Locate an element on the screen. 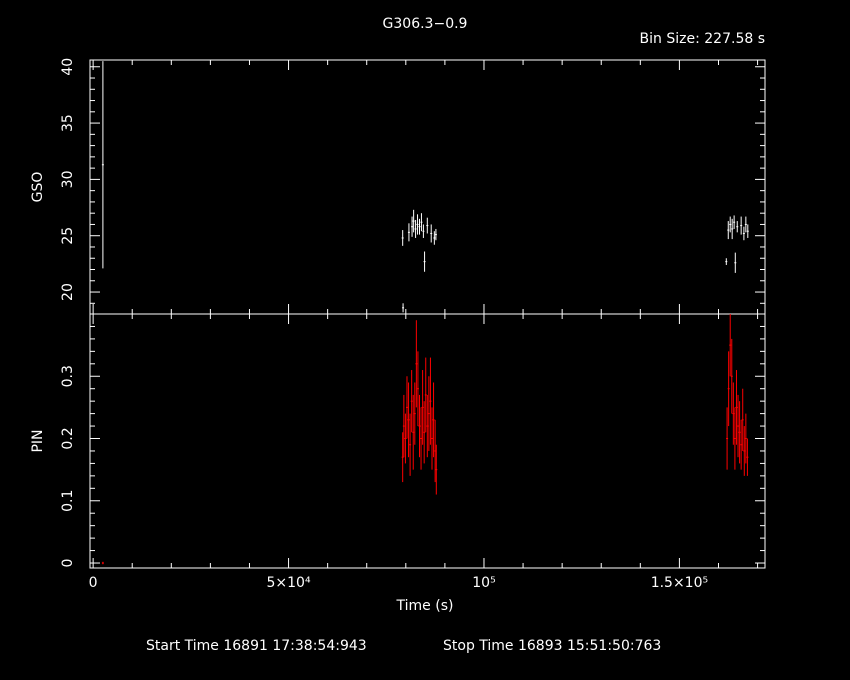 Image resolution: width=850 pixels, height=680 pixels. x-tick-label: 0 is located at coordinates (93, 583).